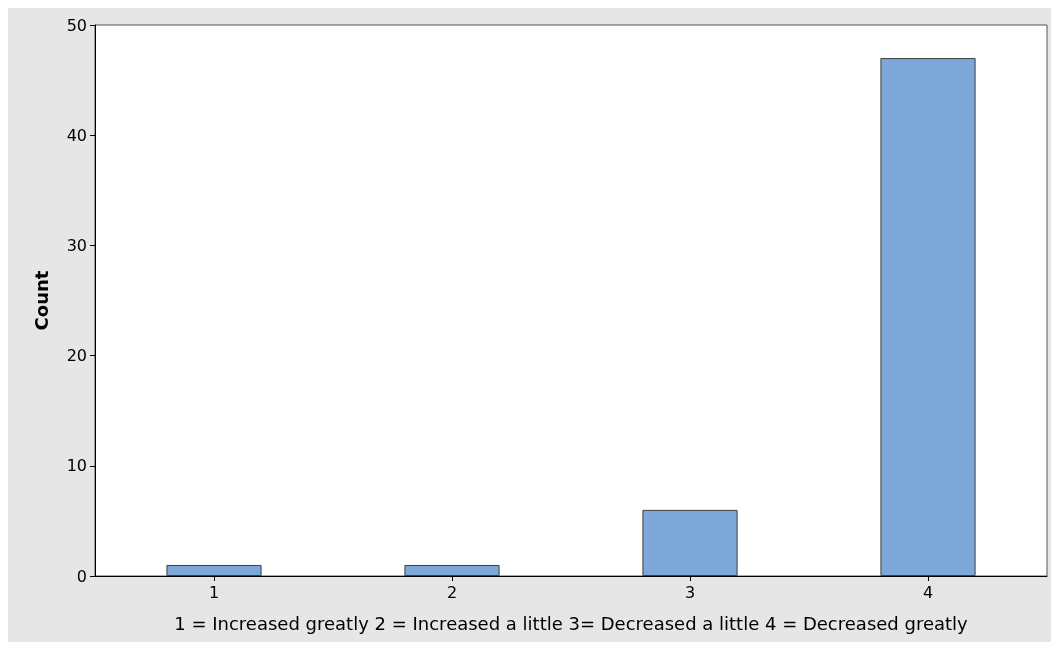 The image size is (1059, 650). Describe the element at coordinates (690, 592) in the screenshot. I see `x-tick-label: 3` at that location.